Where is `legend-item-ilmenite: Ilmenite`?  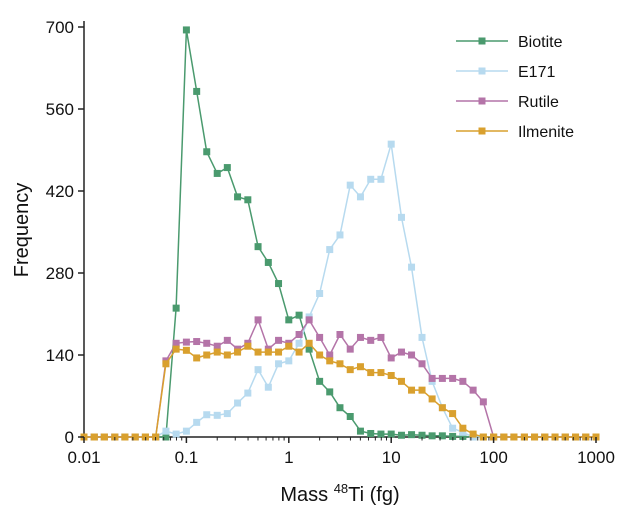
legend-item-ilmenite: Ilmenite is located at coordinates (515, 132).